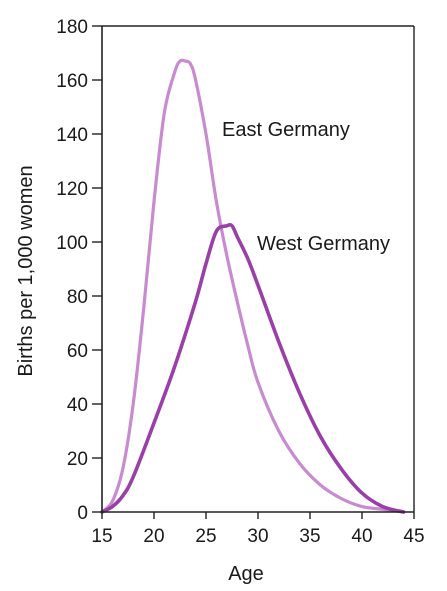 The height and width of the screenshot is (591, 447). What do you see at coordinates (82, 513) in the screenshot?
I see `y-tick-label: 0` at bounding box center [82, 513].